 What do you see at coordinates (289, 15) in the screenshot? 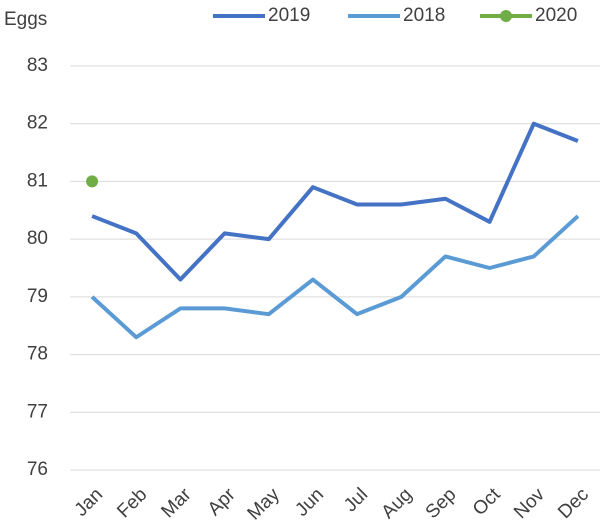
I see `legend-label: 2019` at bounding box center [289, 15].